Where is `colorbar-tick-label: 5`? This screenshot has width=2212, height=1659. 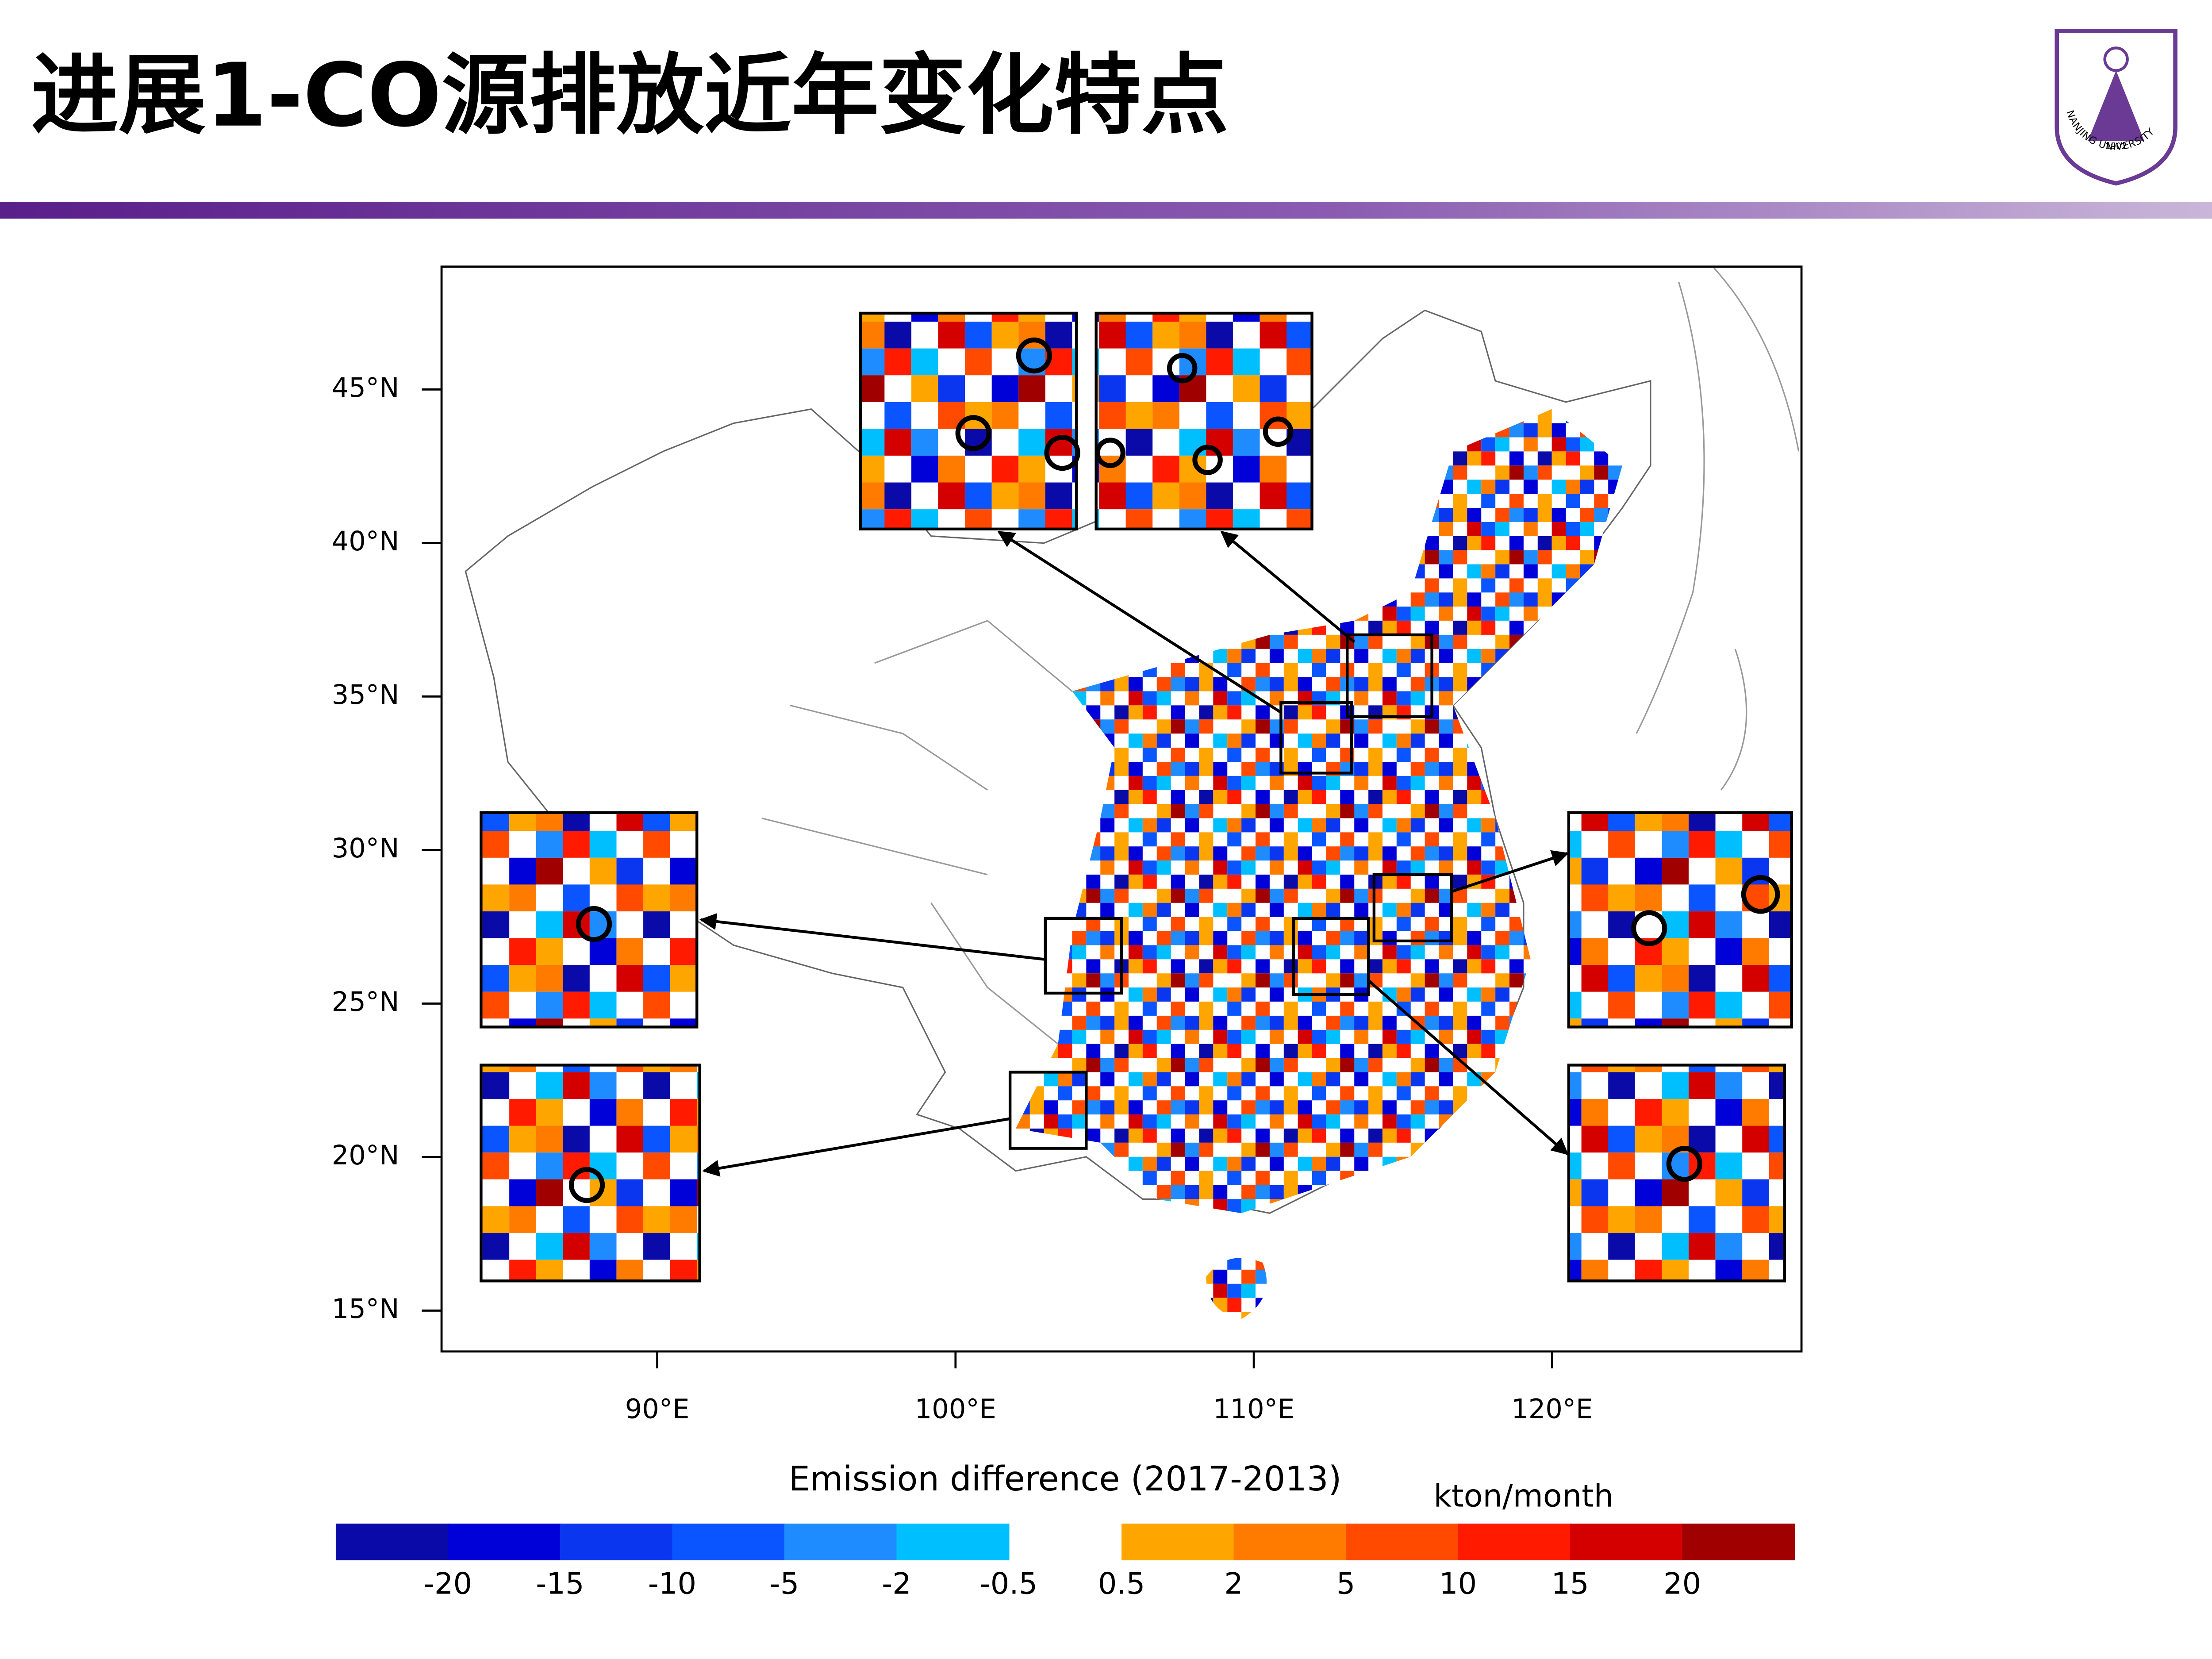 colorbar-tick-label: 5 is located at coordinates (1346, 1584).